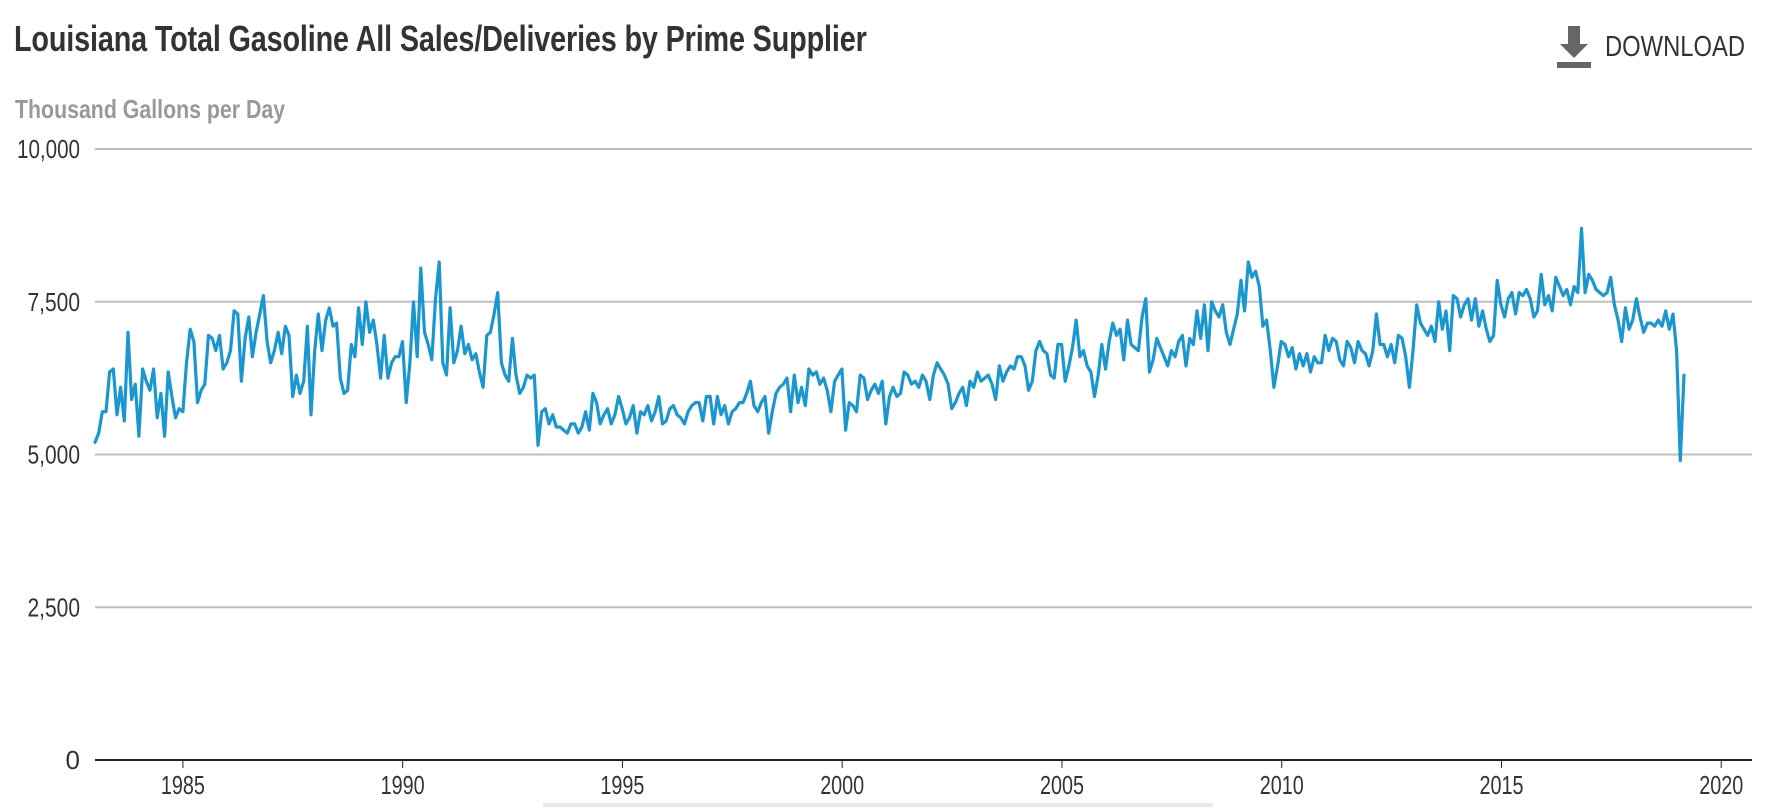  What do you see at coordinates (54, 455) in the screenshot?
I see `y-tick-label: 5,000` at bounding box center [54, 455].